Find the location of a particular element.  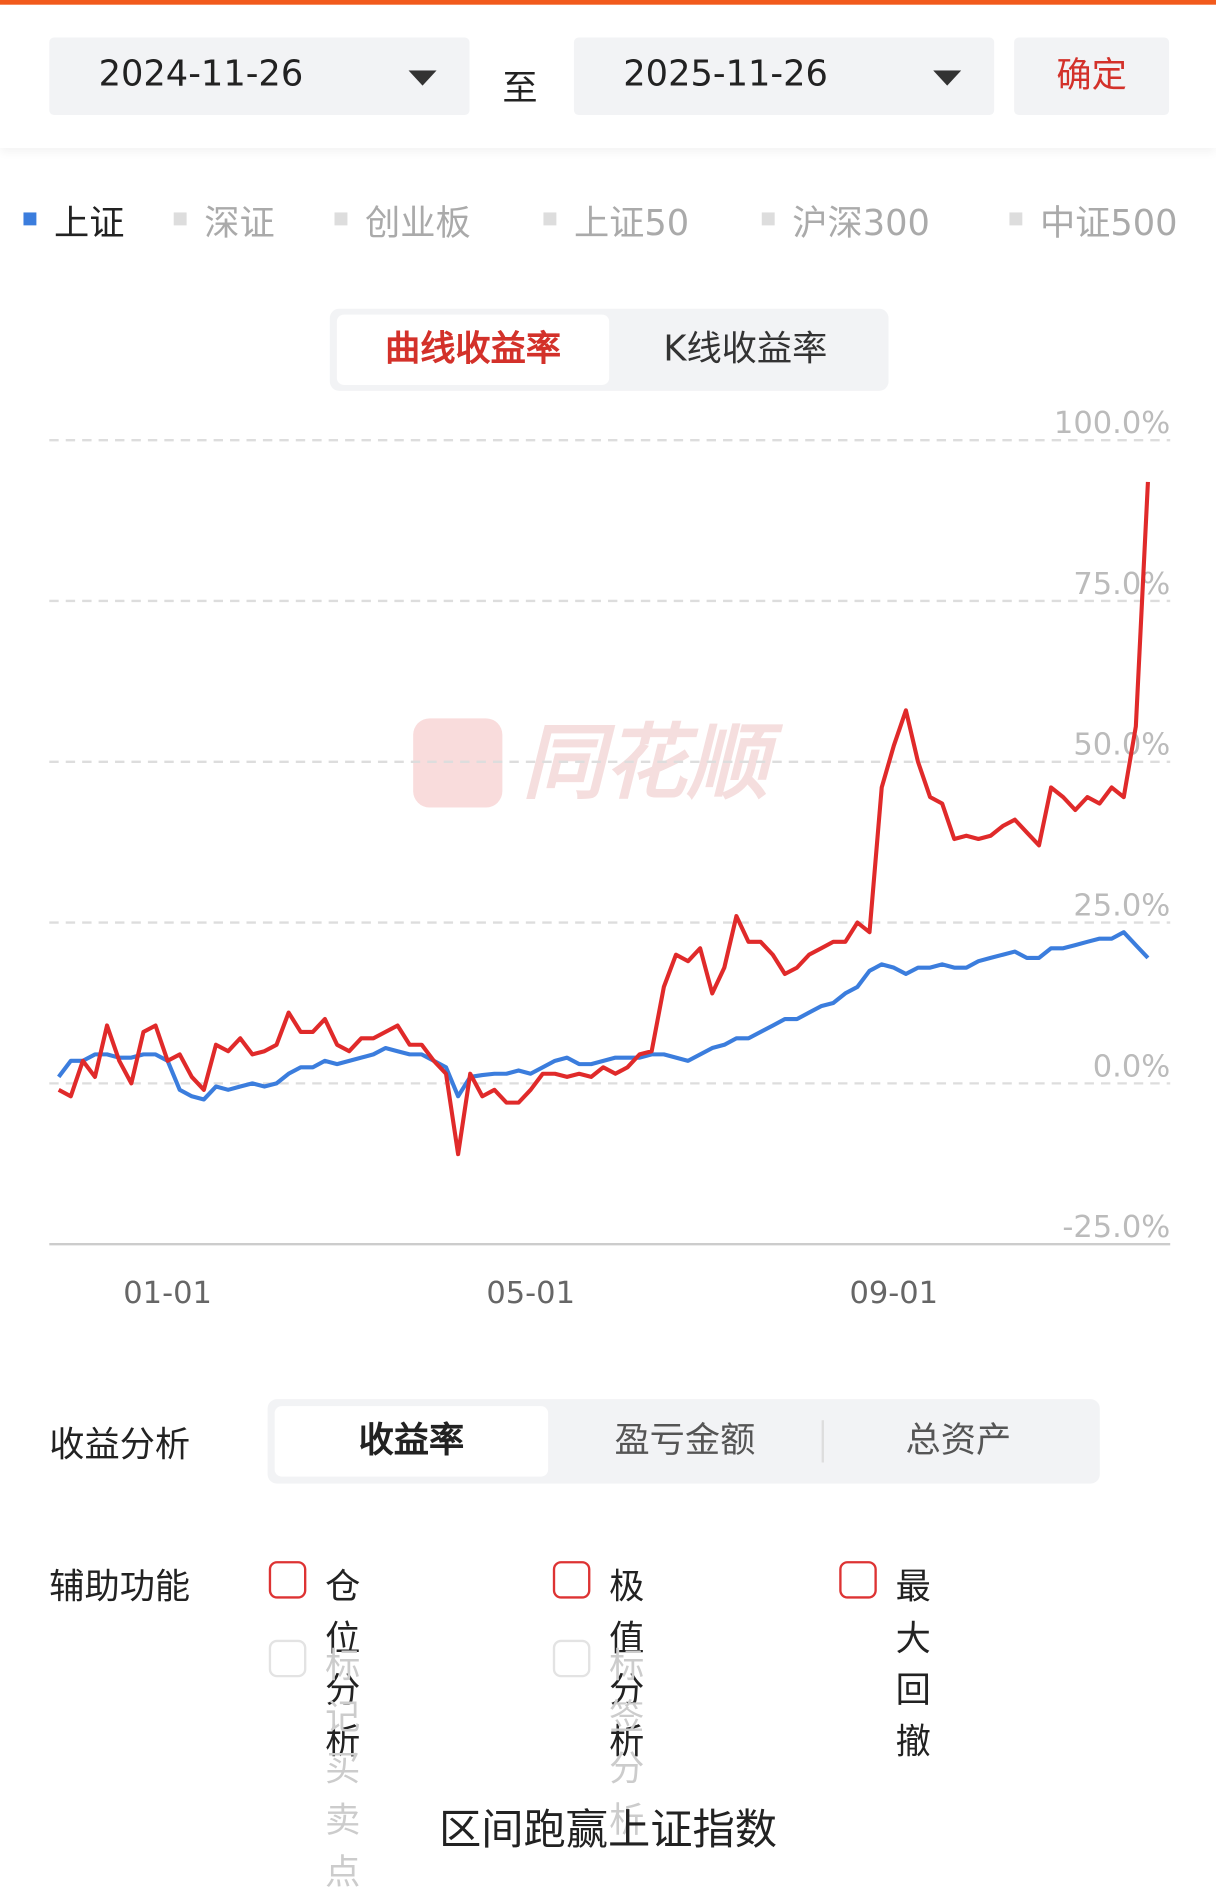

x-tick-label: 09-01 is located at coordinates (893, 1293).